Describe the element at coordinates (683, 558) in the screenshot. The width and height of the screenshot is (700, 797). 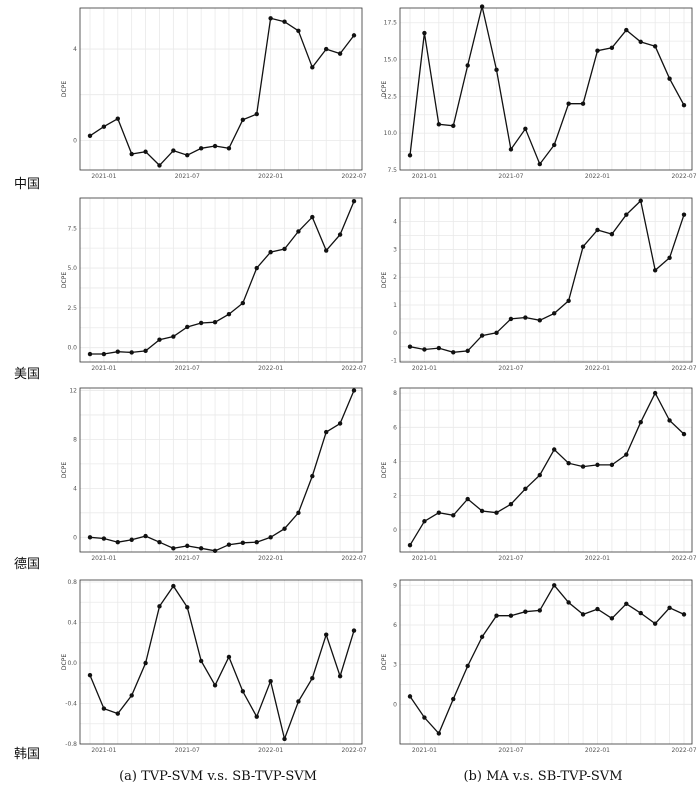
I see `x-tick-label: 2022-07` at that location.